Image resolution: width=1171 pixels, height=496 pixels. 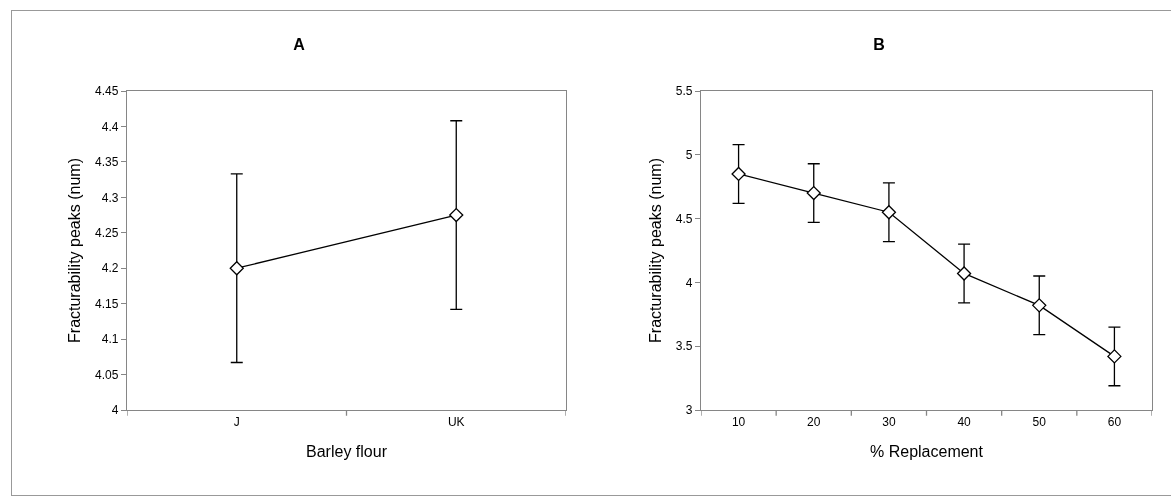 What do you see at coordinates (107, 303) in the screenshot?
I see `y-tick-label: 4.15` at bounding box center [107, 303].